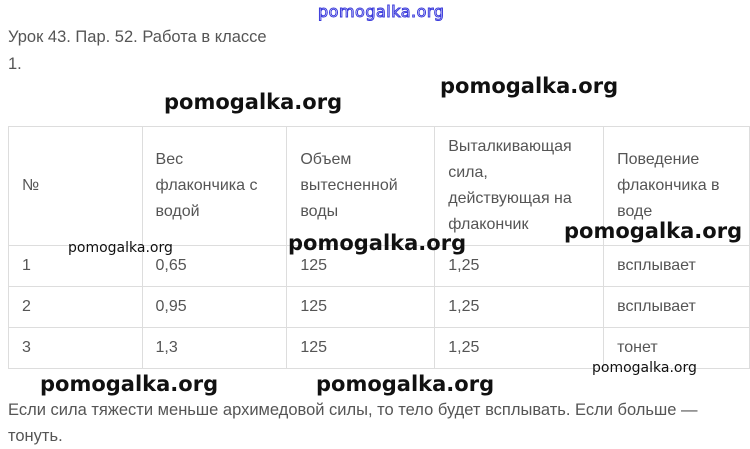 The width and height of the screenshot is (750, 449). I want to click on header-weight: Вес флакончика с водой, so click(214, 186).